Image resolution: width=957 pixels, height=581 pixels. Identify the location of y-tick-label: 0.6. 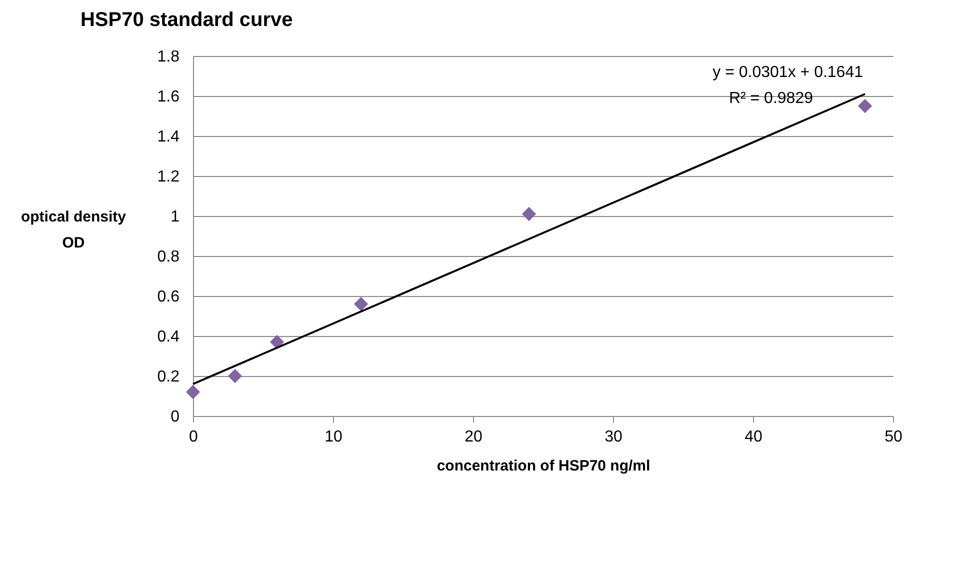
(168, 297).